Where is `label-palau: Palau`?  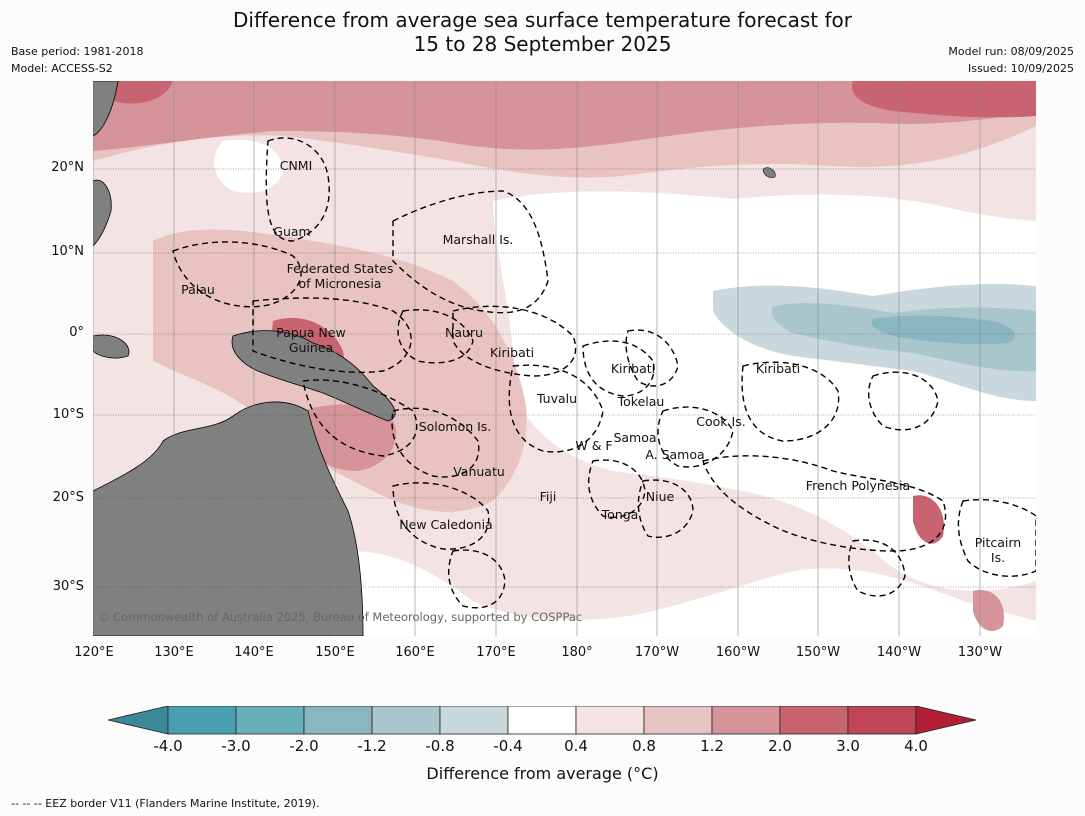 label-palau: Palau is located at coordinates (198, 289).